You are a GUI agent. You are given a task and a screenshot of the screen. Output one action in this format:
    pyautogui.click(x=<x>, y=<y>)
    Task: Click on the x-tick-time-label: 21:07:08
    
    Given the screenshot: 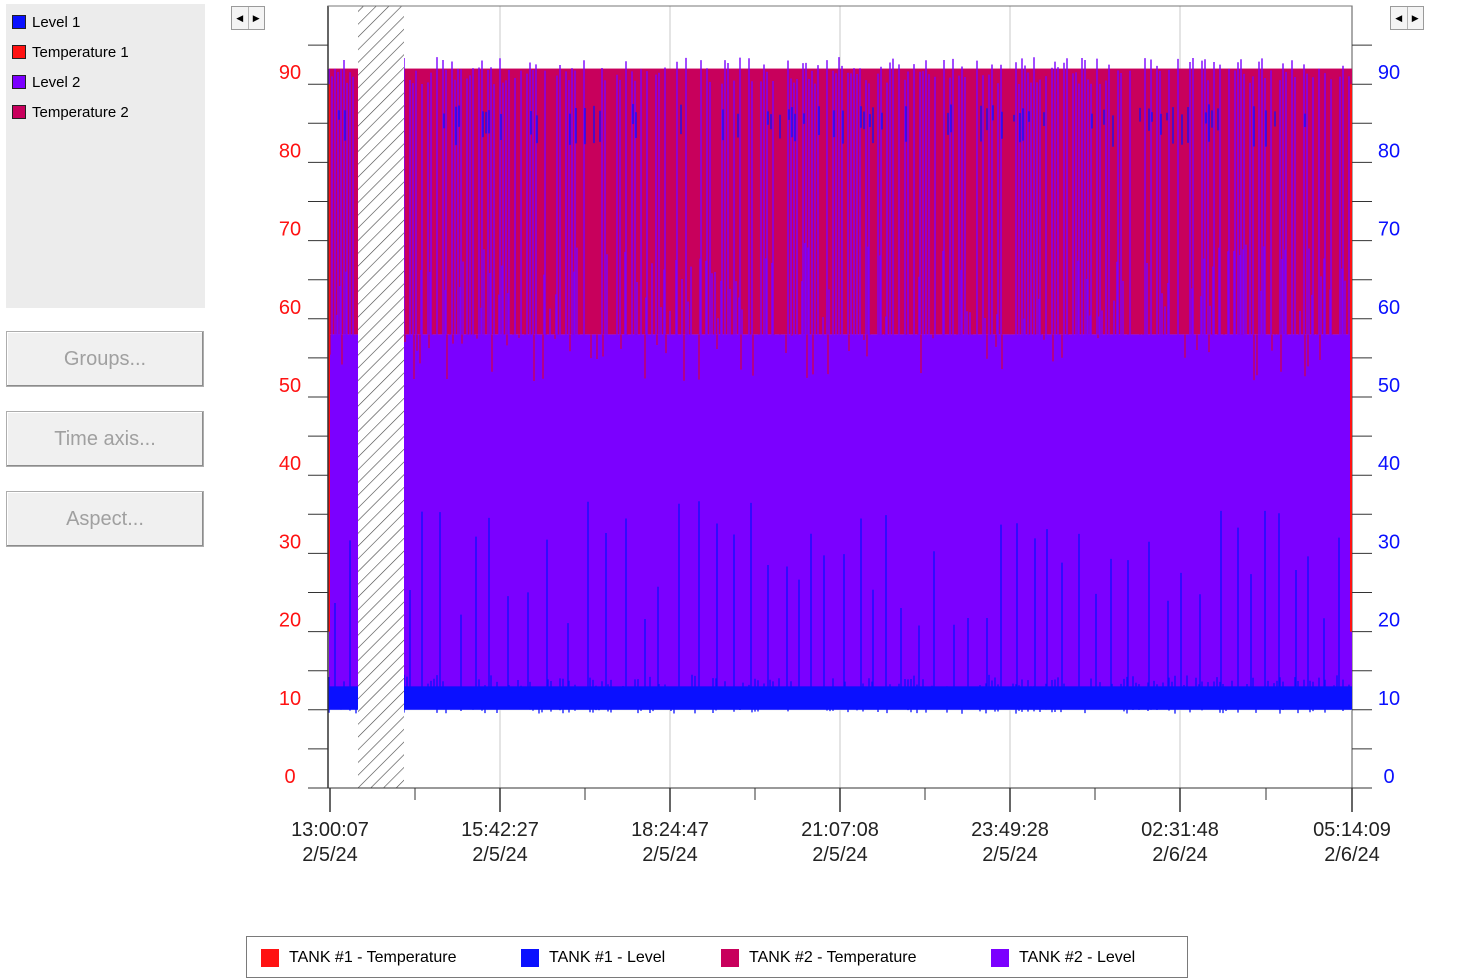 What is the action you would take?
    pyautogui.click(x=840, y=830)
    